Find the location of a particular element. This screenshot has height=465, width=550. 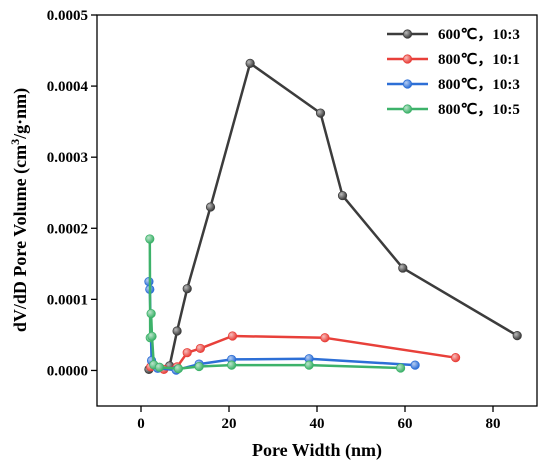

legend-label: 800℃，10:3 is located at coordinates (479, 85).